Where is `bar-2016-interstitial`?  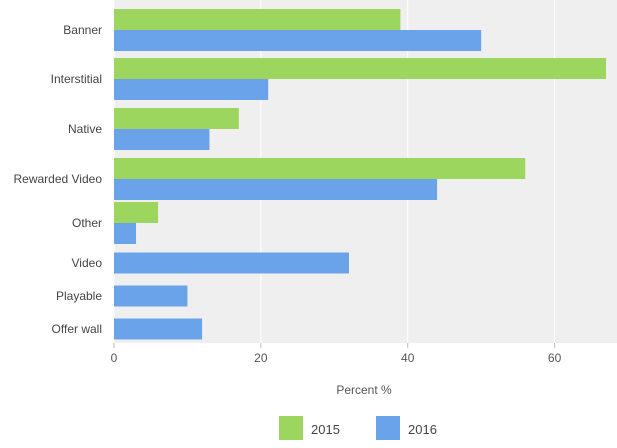
bar-2016-interstitial is located at coordinates (191, 89).